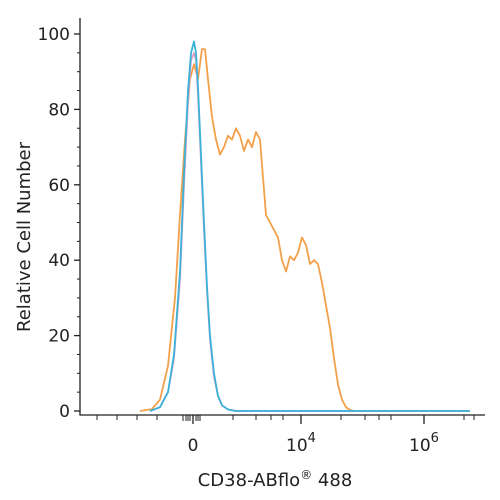  Describe the element at coordinates (424, 443) in the screenshot. I see `x-tick-label-2: 10⁶` at that location.